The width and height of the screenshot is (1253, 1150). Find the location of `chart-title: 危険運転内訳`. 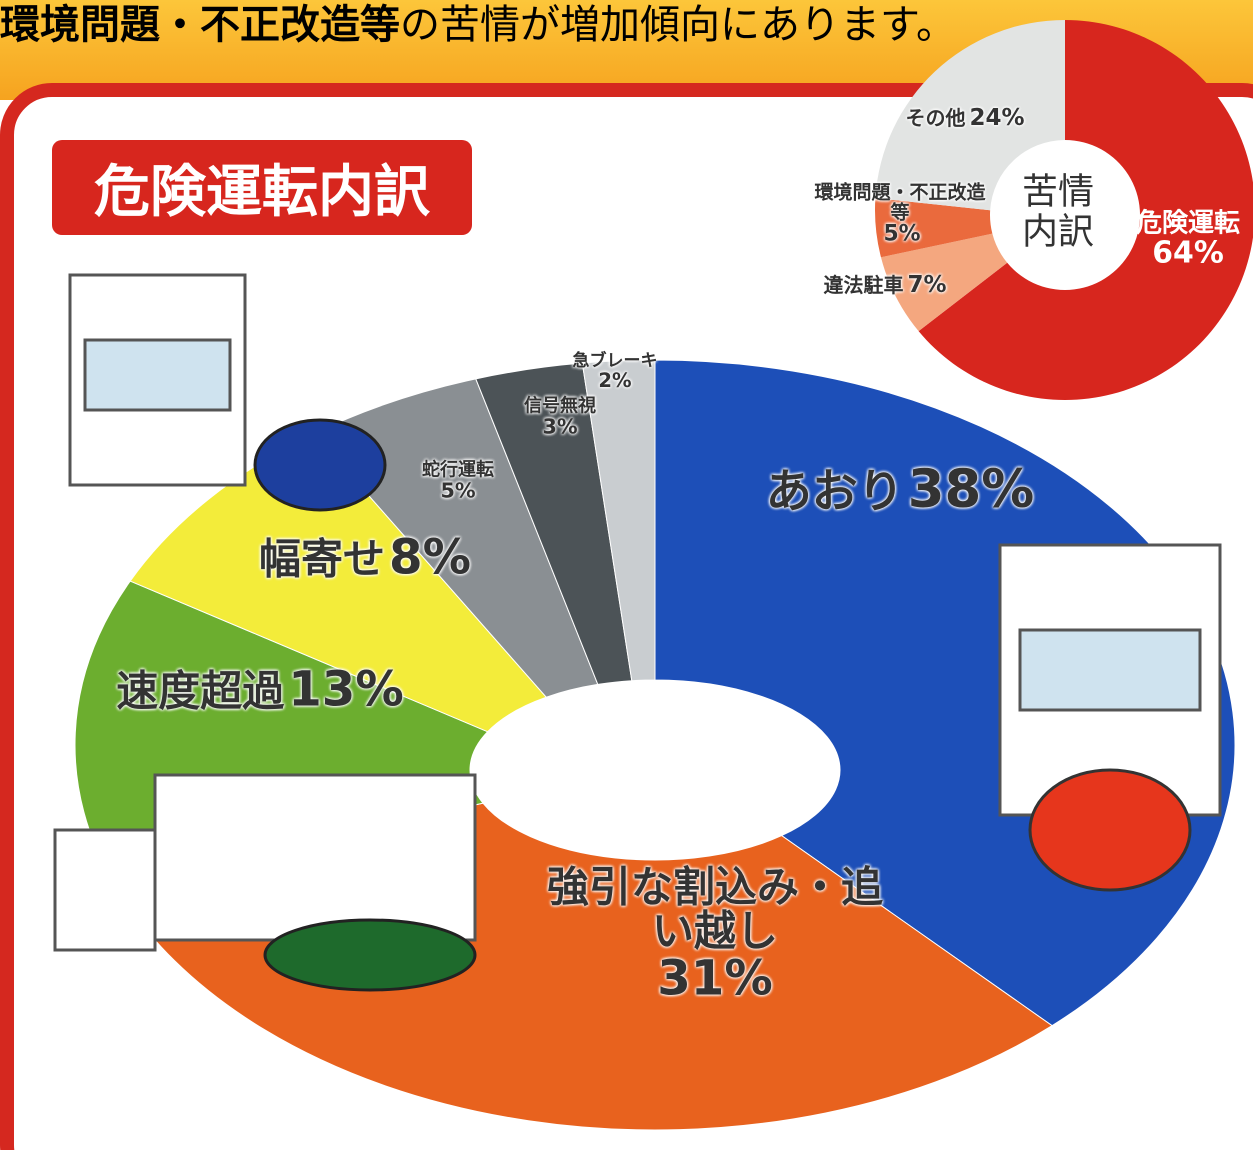

chart-title: 危険運転内訳 is located at coordinates (262, 187).